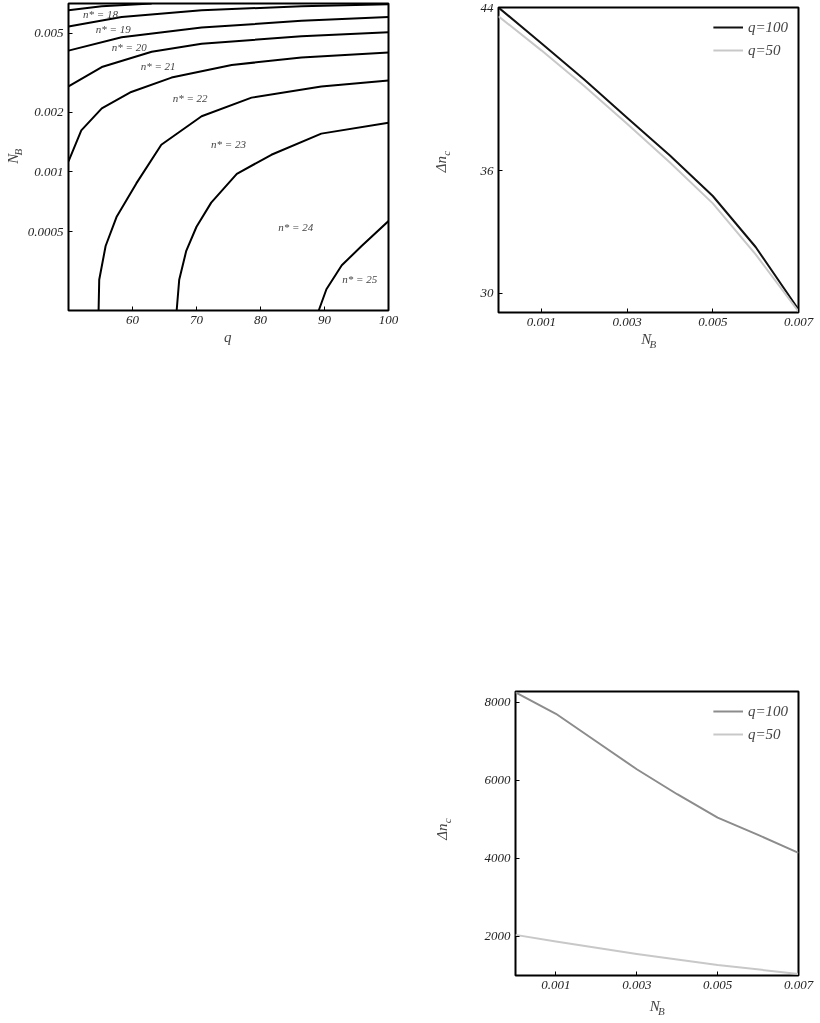 The width and height of the screenshot is (820, 1023). What do you see at coordinates (49, 33) in the screenshot?
I see `y-tick-label: 0.005` at bounding box center [49, 33].